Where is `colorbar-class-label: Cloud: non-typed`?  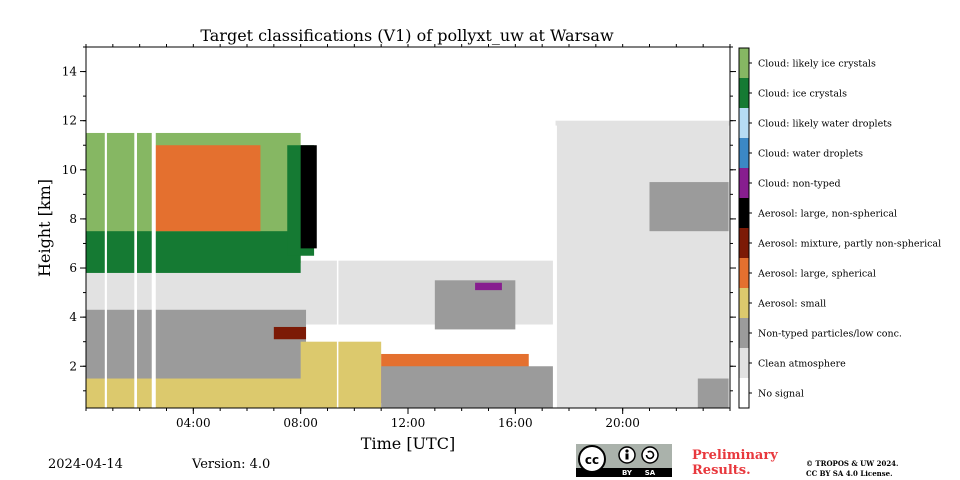
colorbar-class-label: Cloud: non-typed is located at coordinates (799, 184).